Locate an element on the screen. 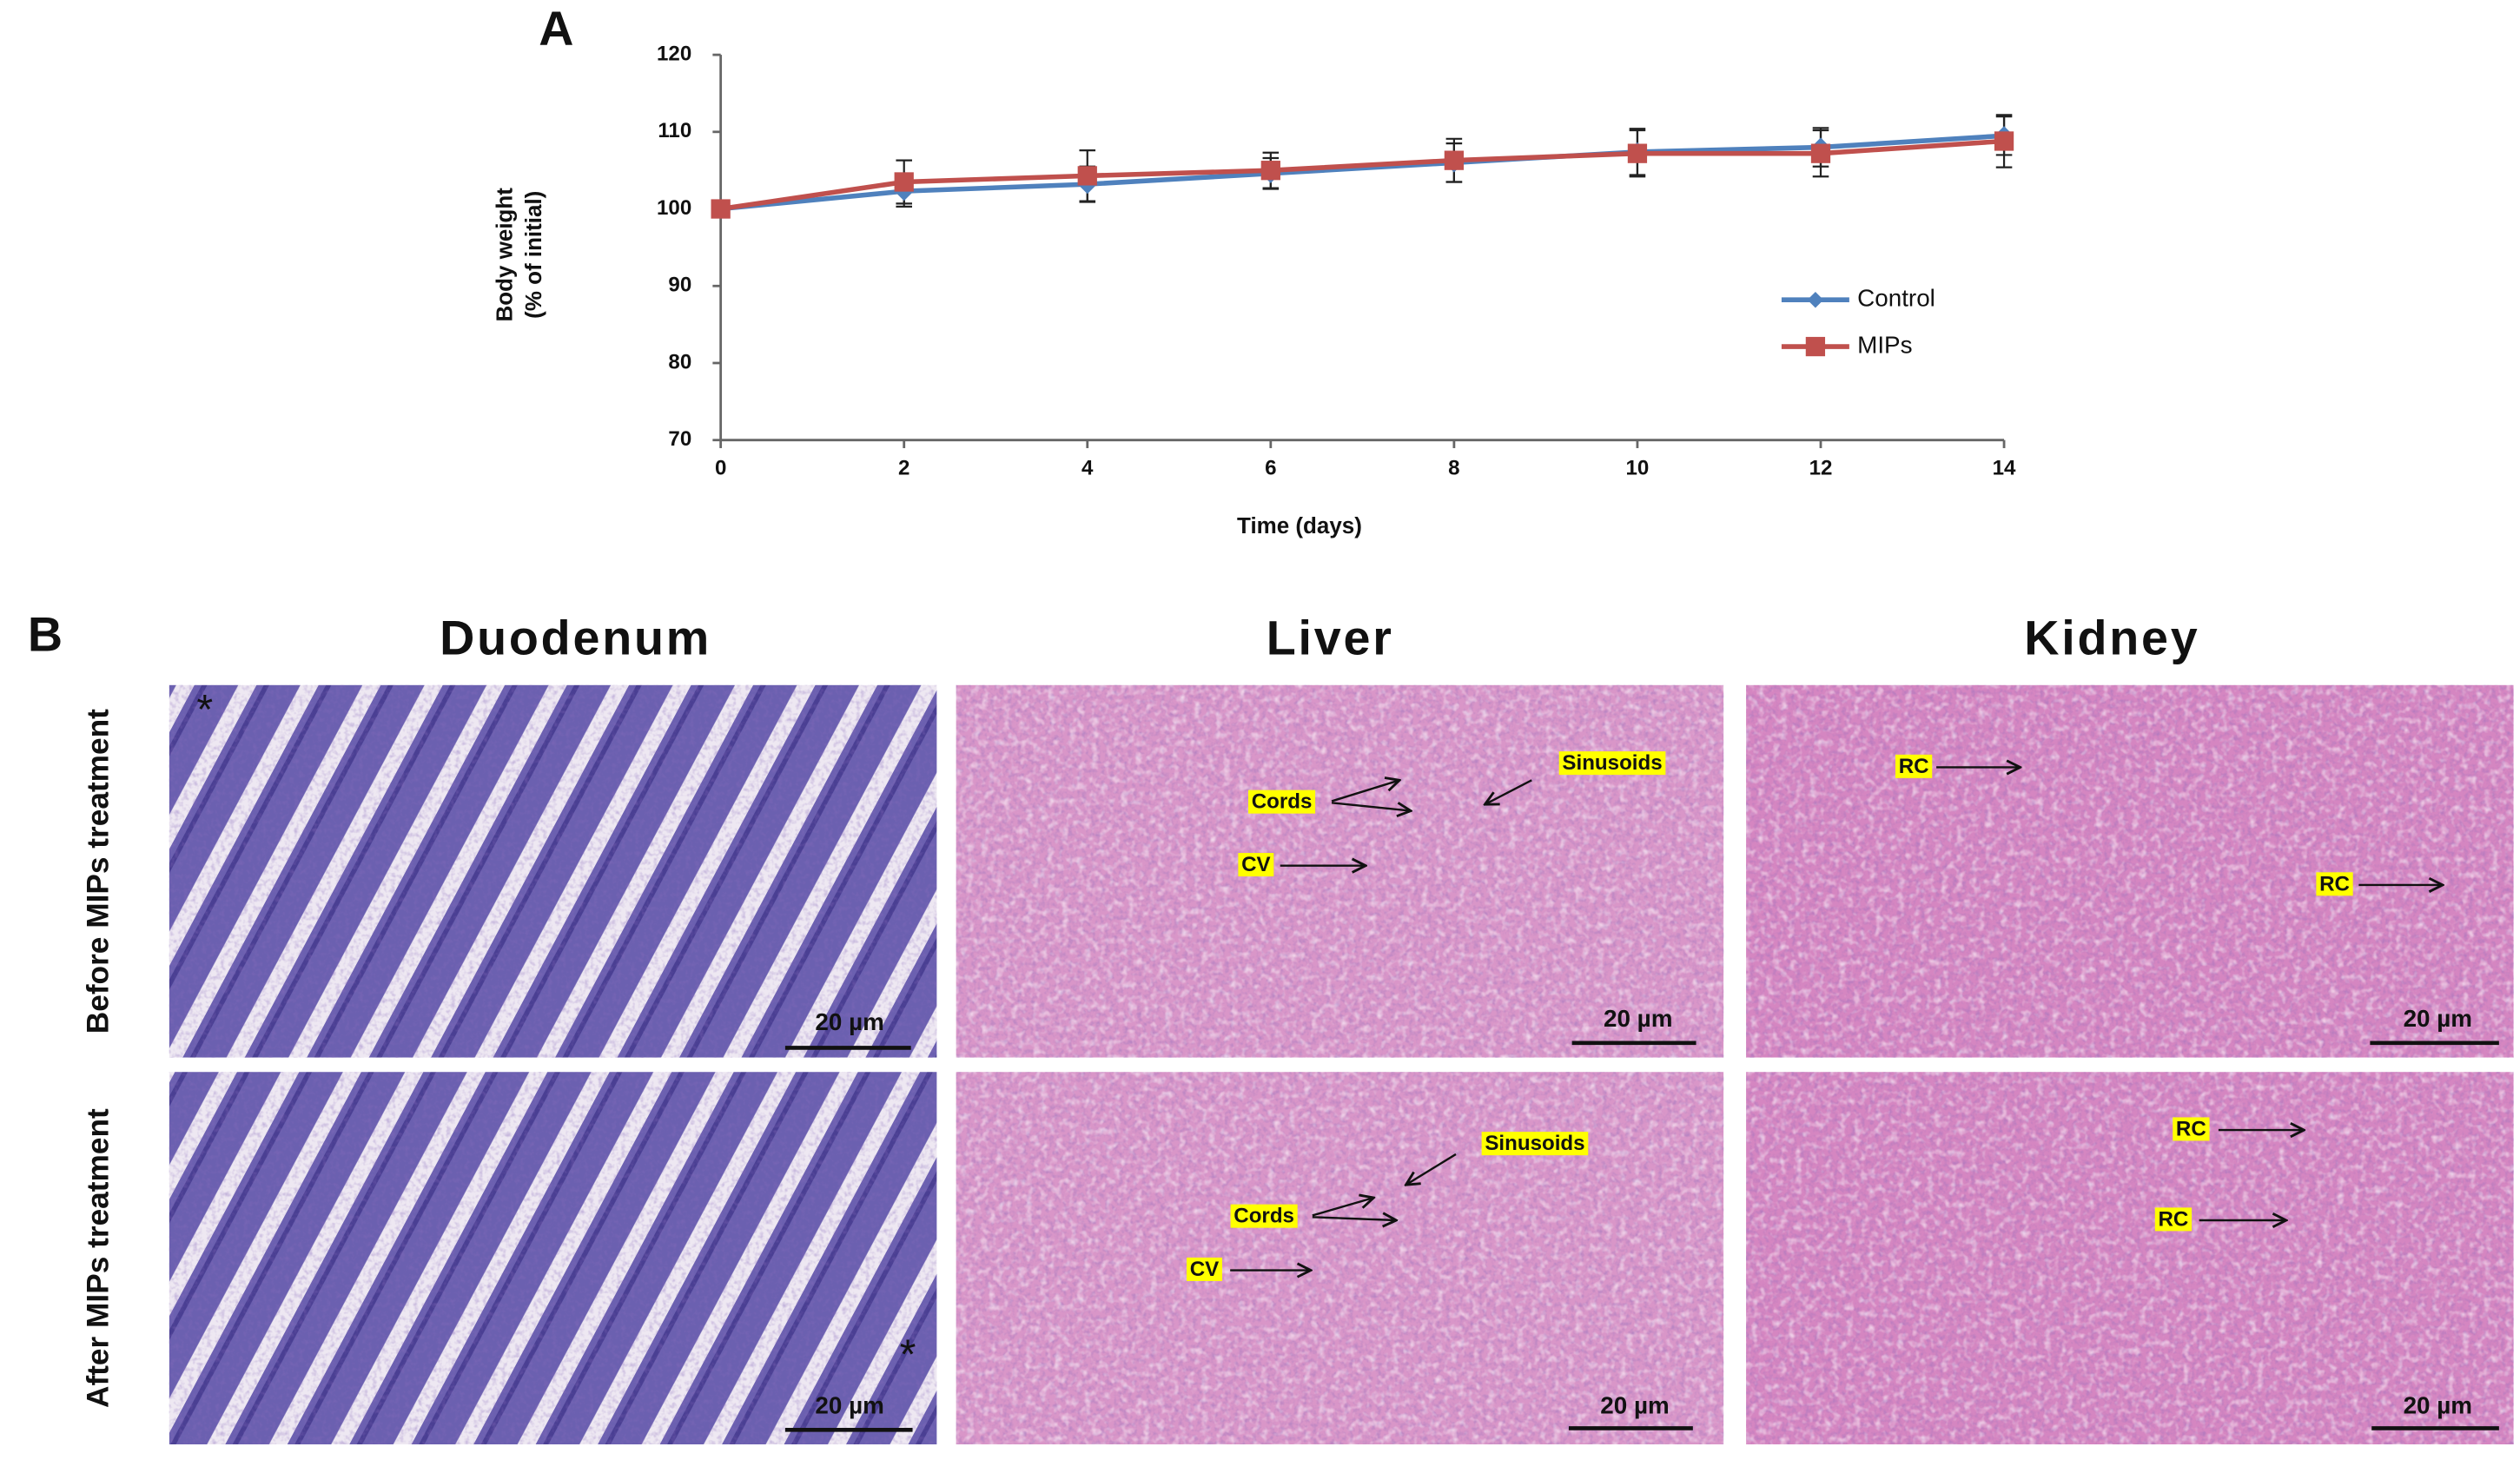  row-title: After MIPs treatment is located at coordinates (98, 1258).